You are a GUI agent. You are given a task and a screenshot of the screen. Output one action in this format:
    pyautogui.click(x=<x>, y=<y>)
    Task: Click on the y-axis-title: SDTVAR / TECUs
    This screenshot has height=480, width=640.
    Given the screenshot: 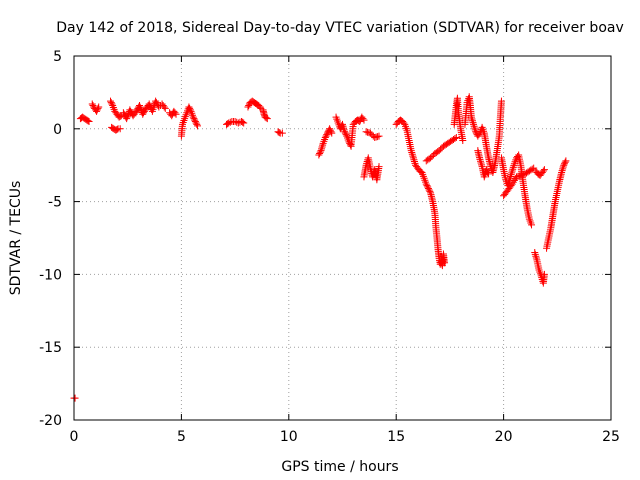 What is the action you would take?
    pyautogui.click(x=16, y=238)
    